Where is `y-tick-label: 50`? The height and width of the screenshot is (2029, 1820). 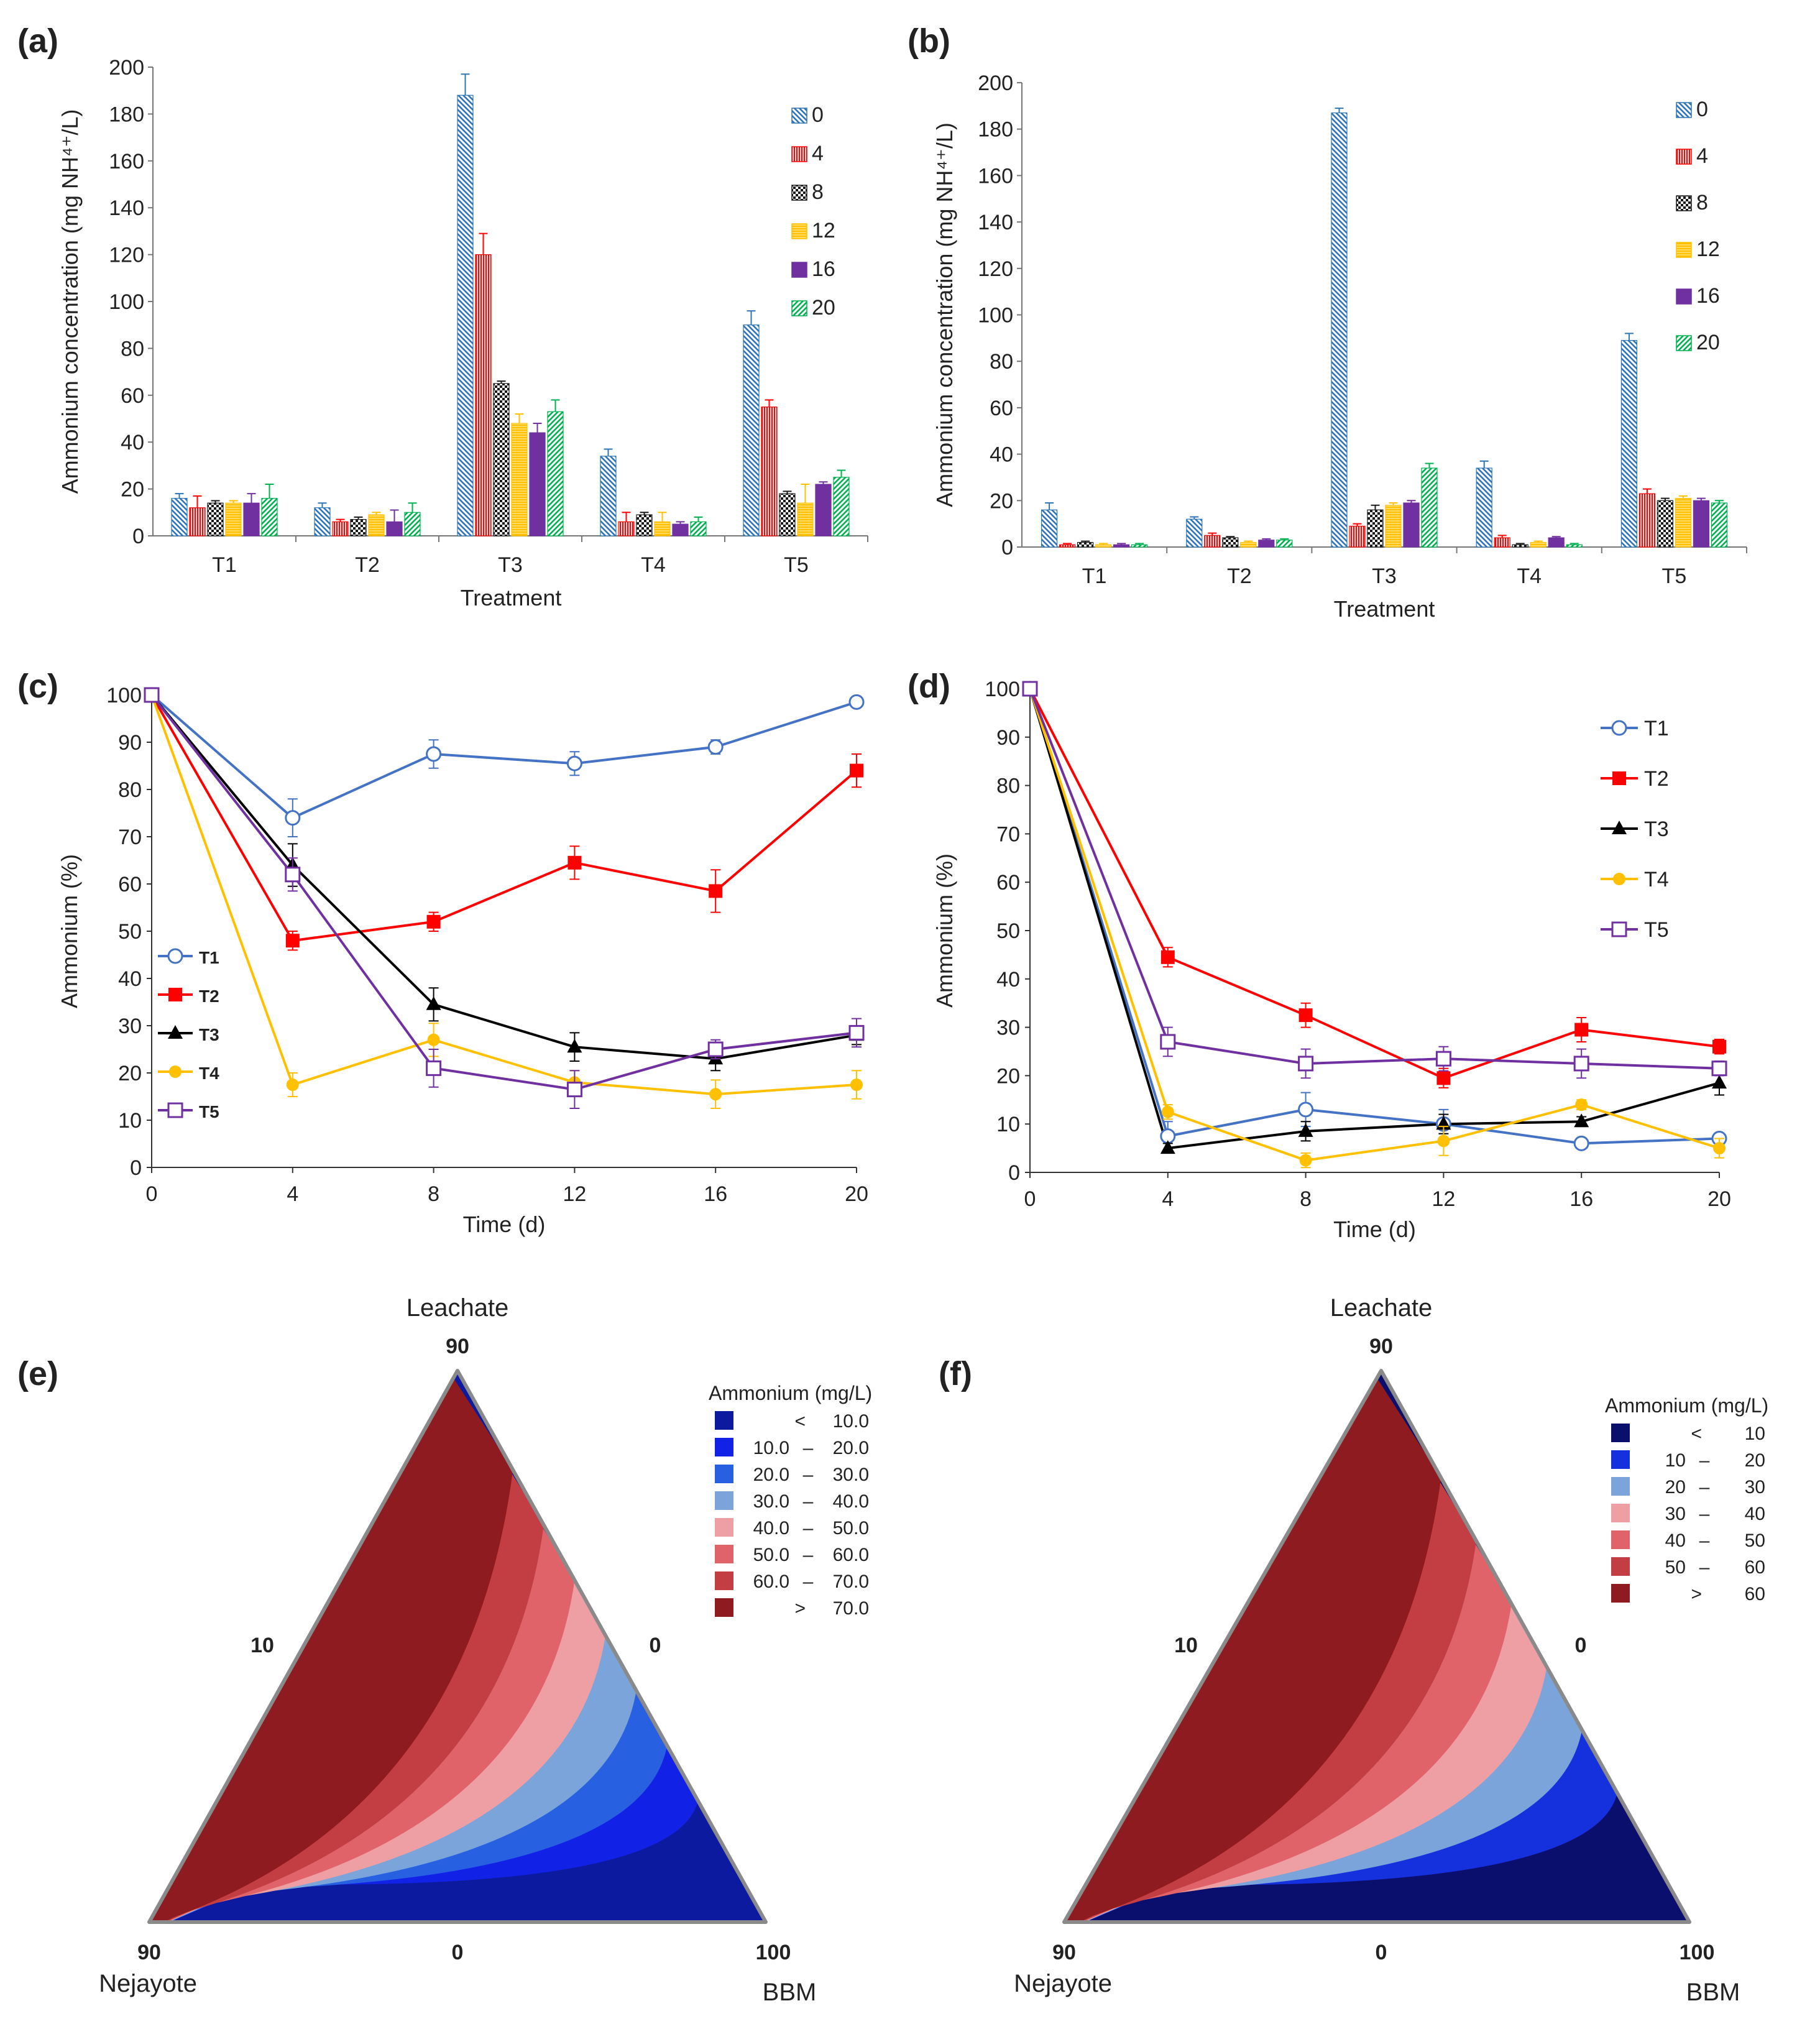 y-tick-label: 50 is located at coordinates (130, 932).